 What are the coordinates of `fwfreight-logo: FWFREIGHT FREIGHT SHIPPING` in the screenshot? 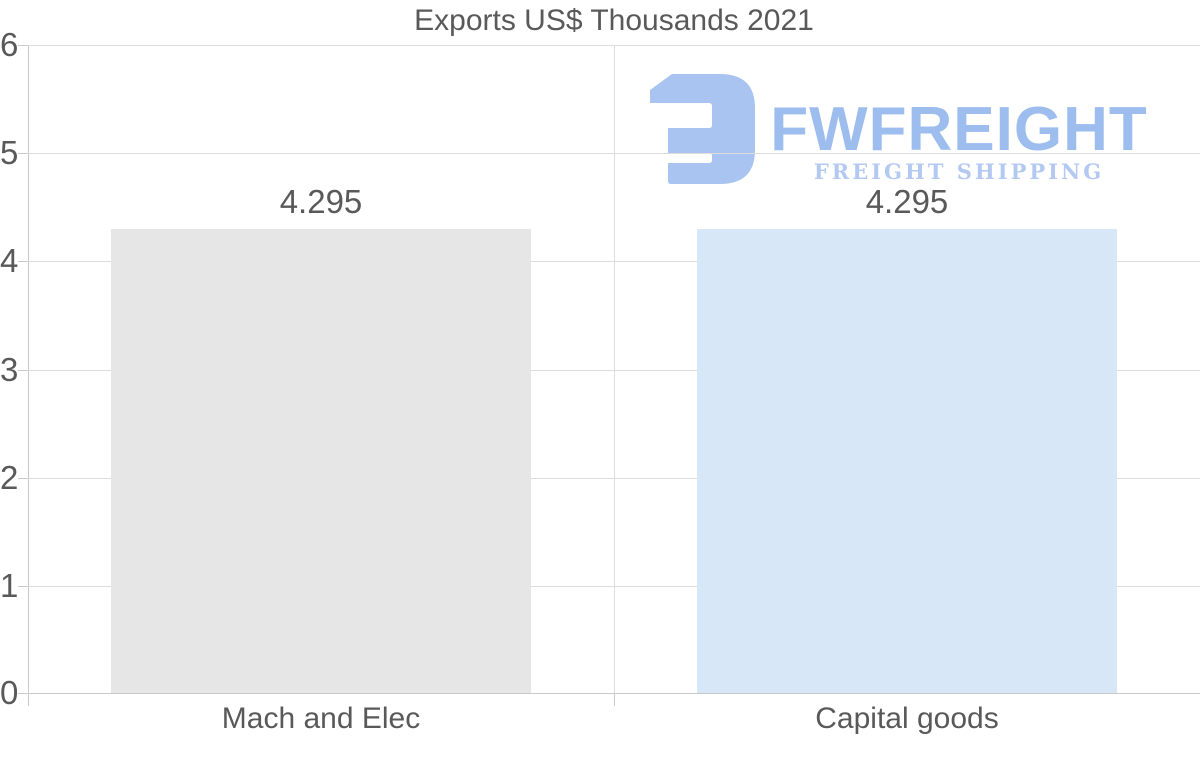 It's located at (913, 130).